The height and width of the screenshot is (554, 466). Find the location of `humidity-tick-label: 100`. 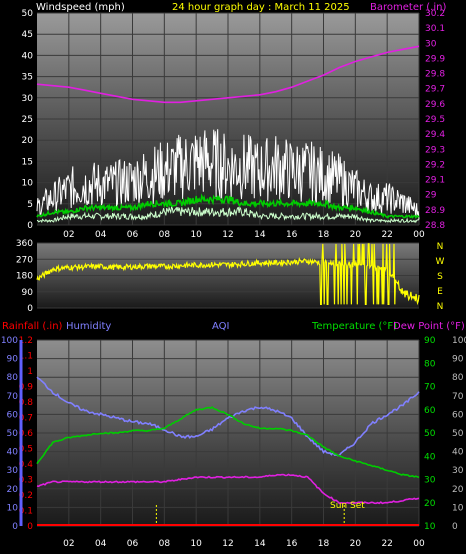

humidity-tick-label: 100 is located at coordinates (9, 341).